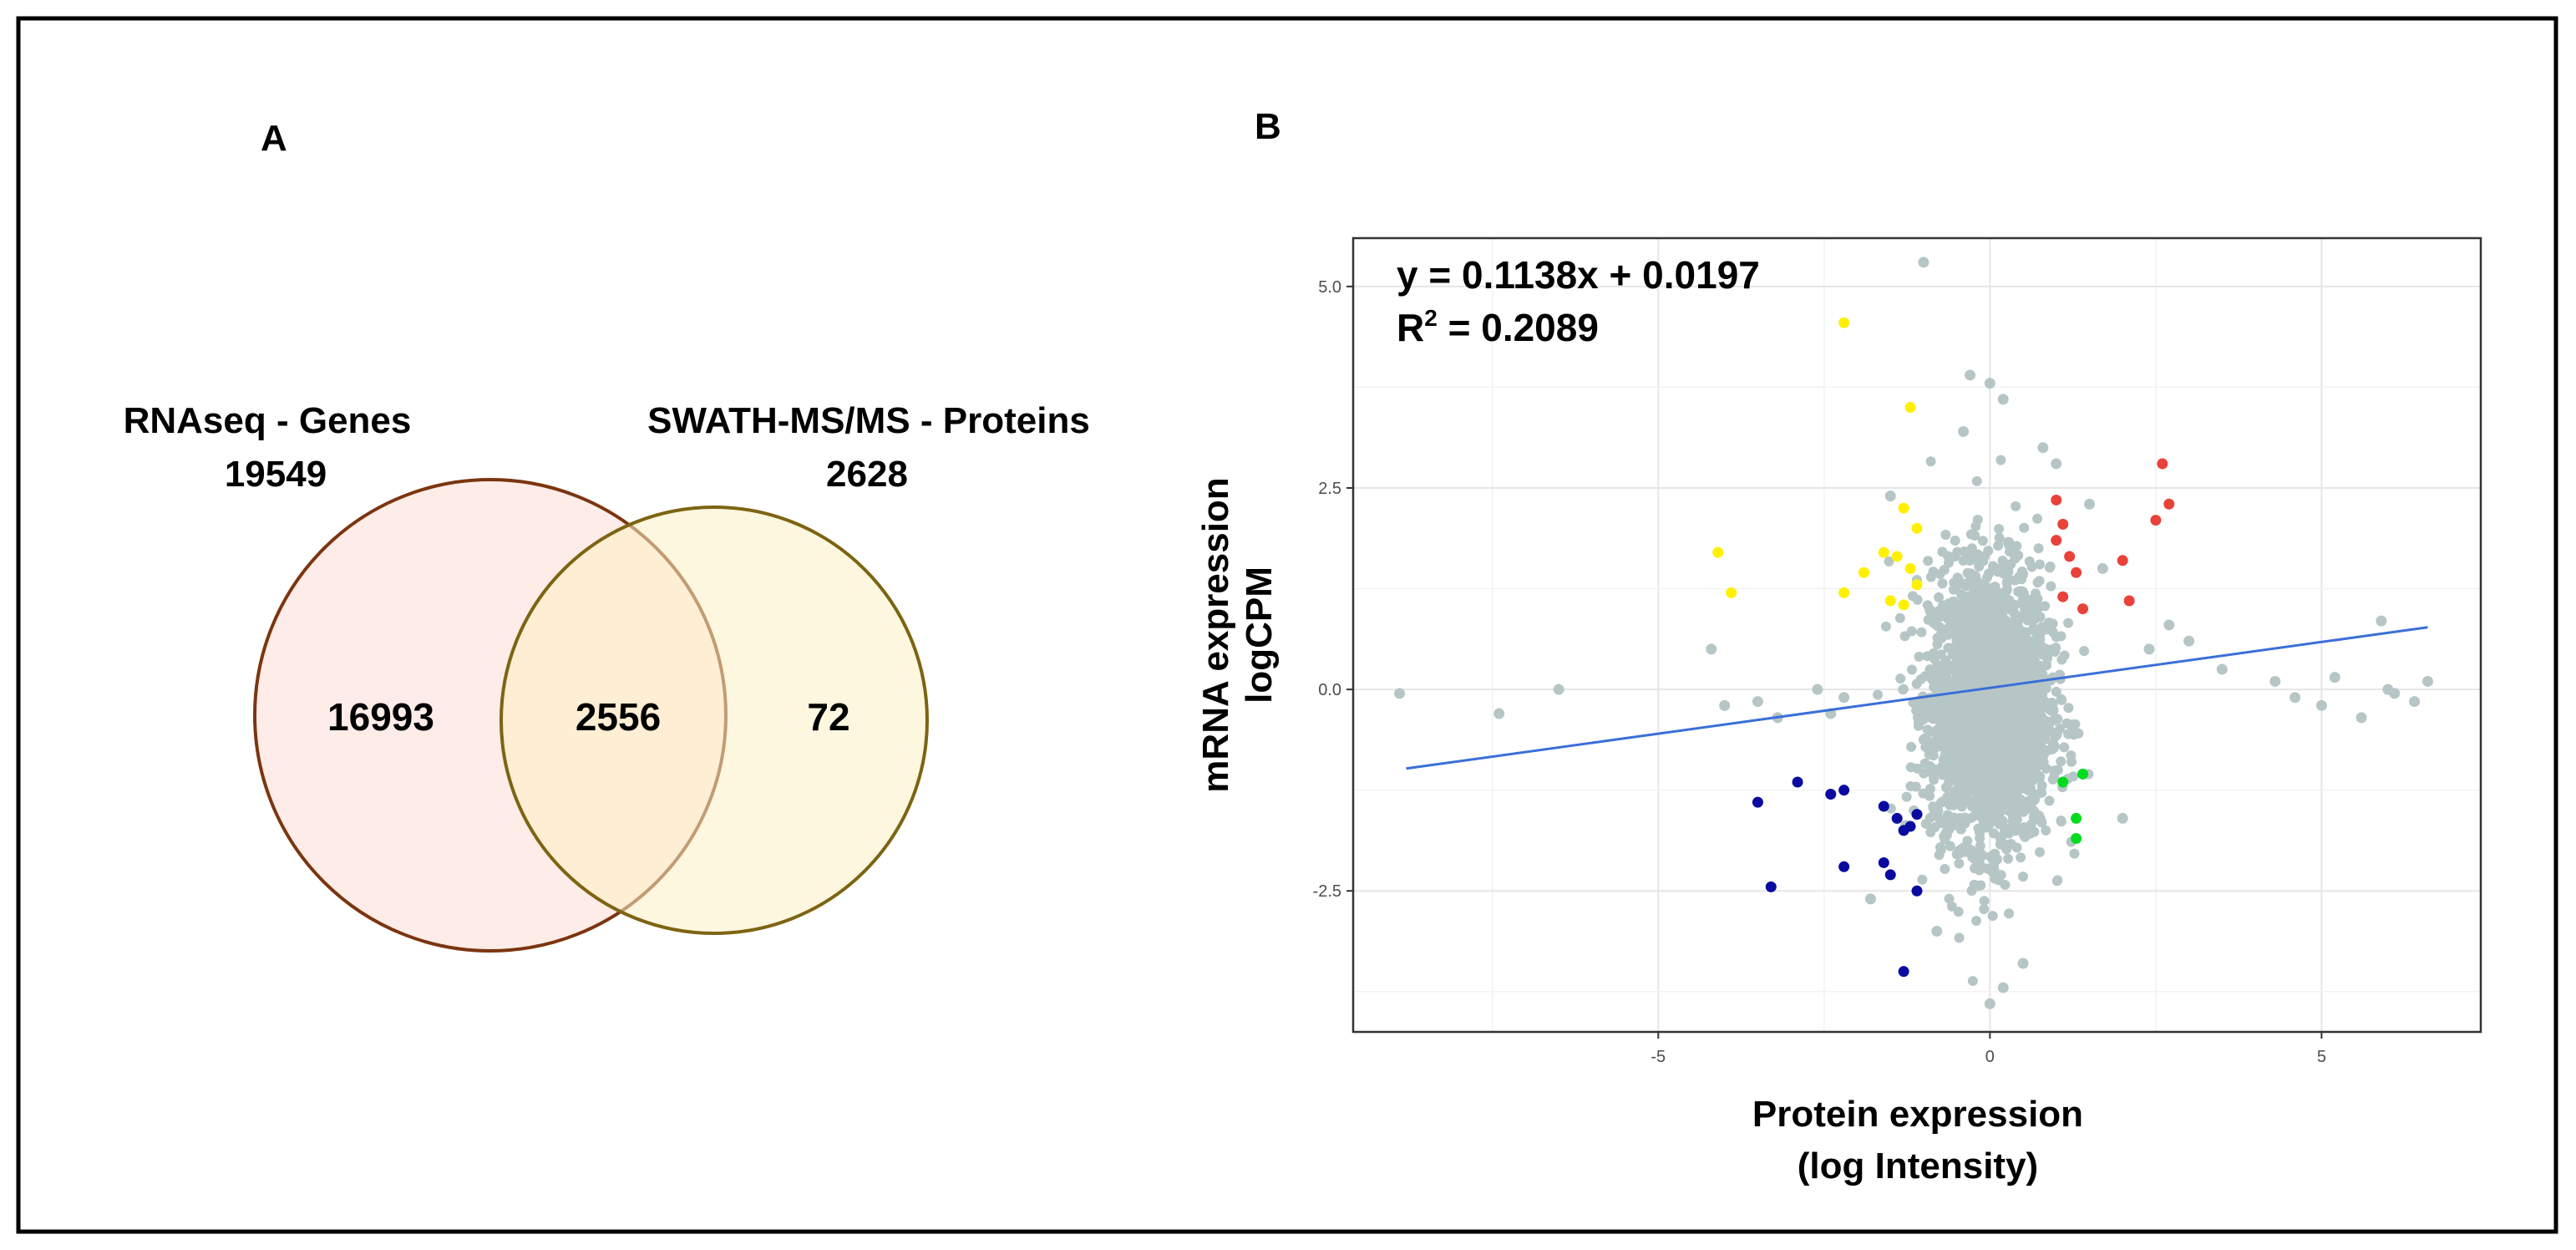  Describe the element at coordinates (2076, 839) in the screenshot. I see `point-green` at that location.